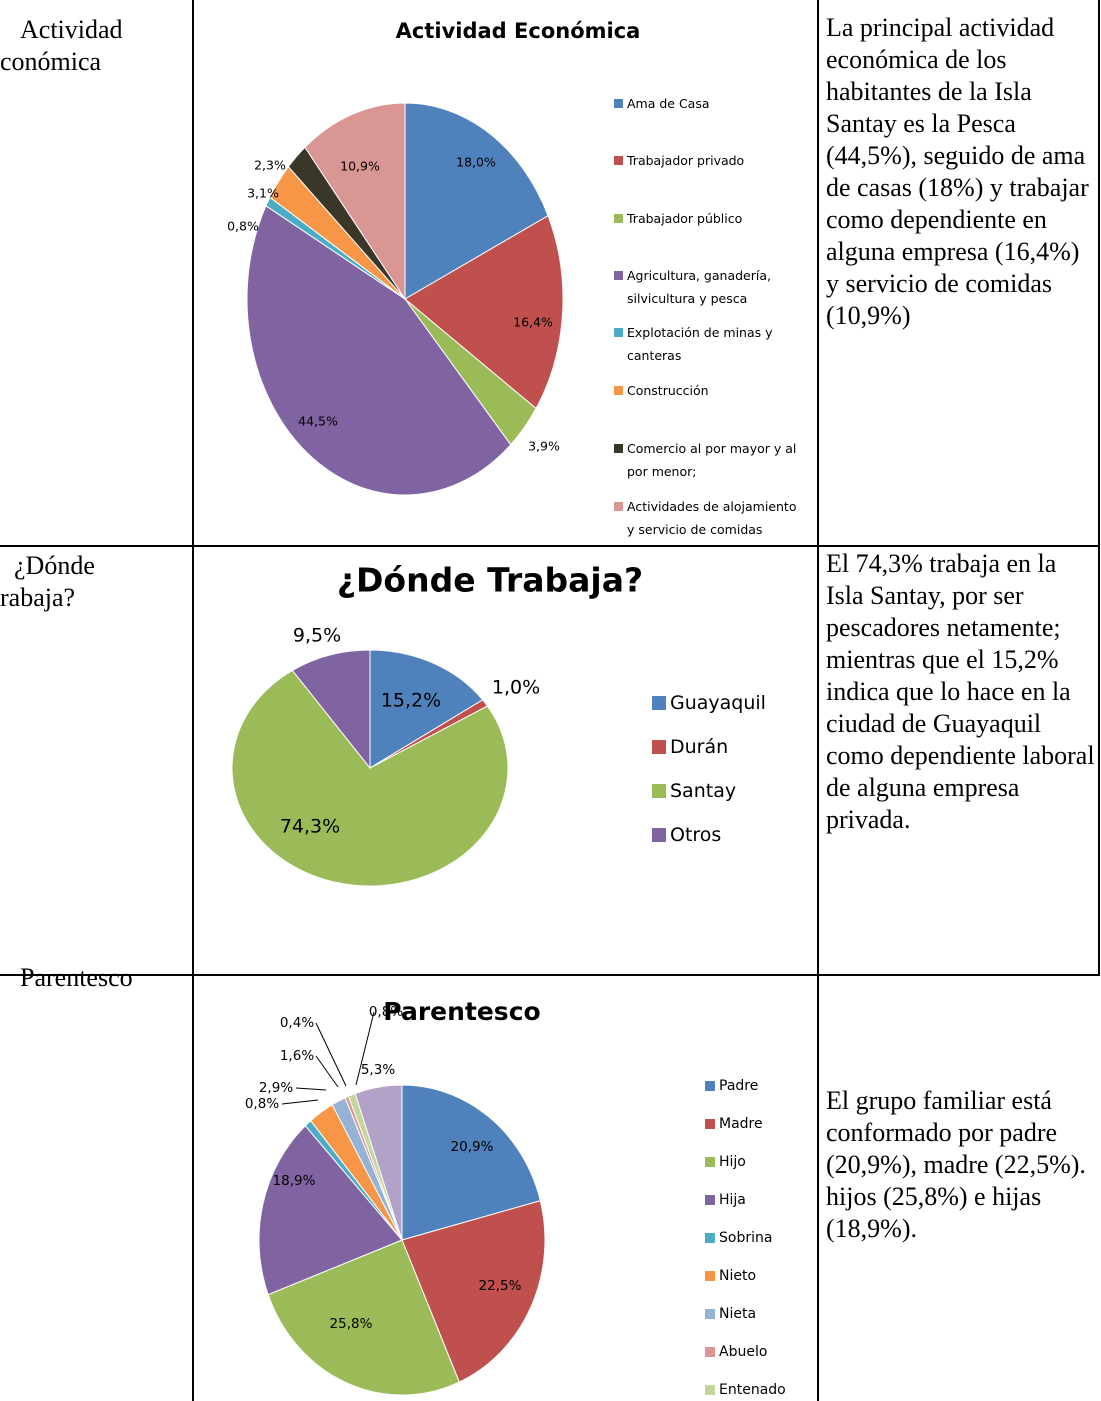  Describe the element at coordinates (732, 1200) in the screenshot. I see `legend-label: Hija` at that location.